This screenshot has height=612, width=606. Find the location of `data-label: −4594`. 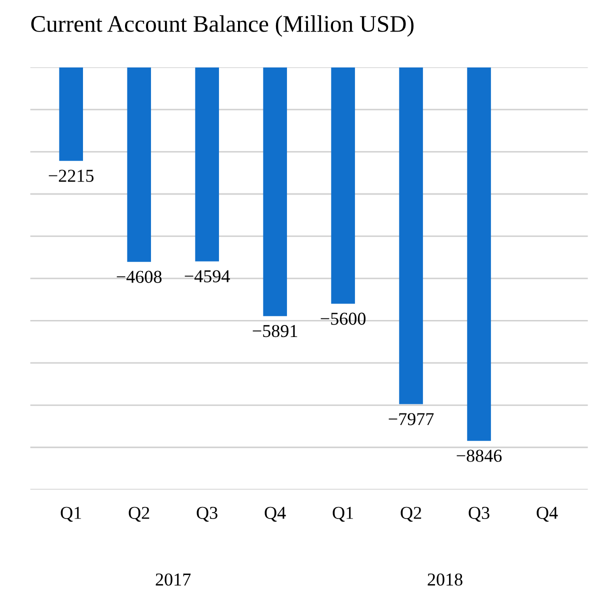

data-label: −4594 is located at coordinates (207, 276).